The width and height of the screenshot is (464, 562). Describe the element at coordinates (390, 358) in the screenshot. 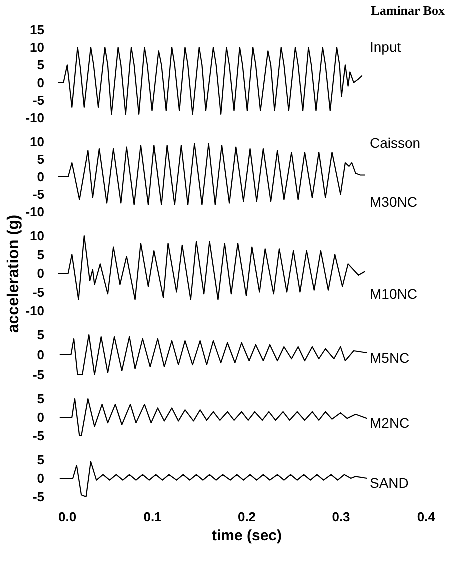

I see `series-label: M5NC` at that location.